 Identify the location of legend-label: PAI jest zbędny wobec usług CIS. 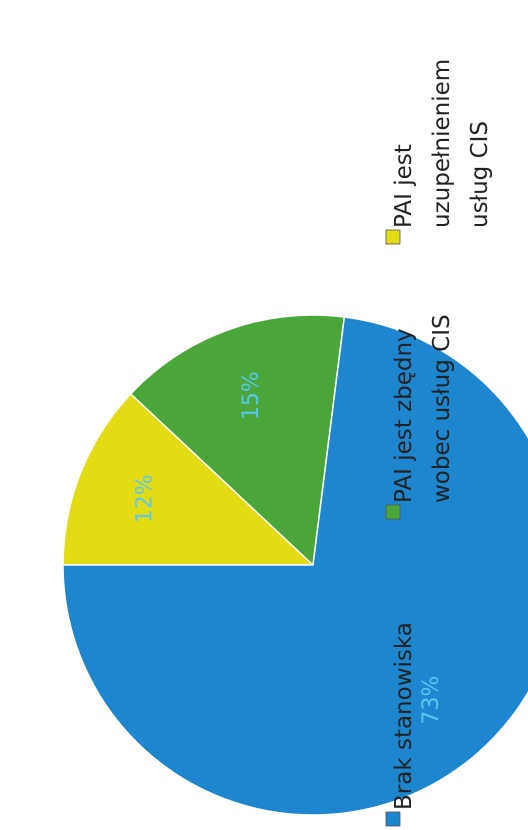
(423, 408).